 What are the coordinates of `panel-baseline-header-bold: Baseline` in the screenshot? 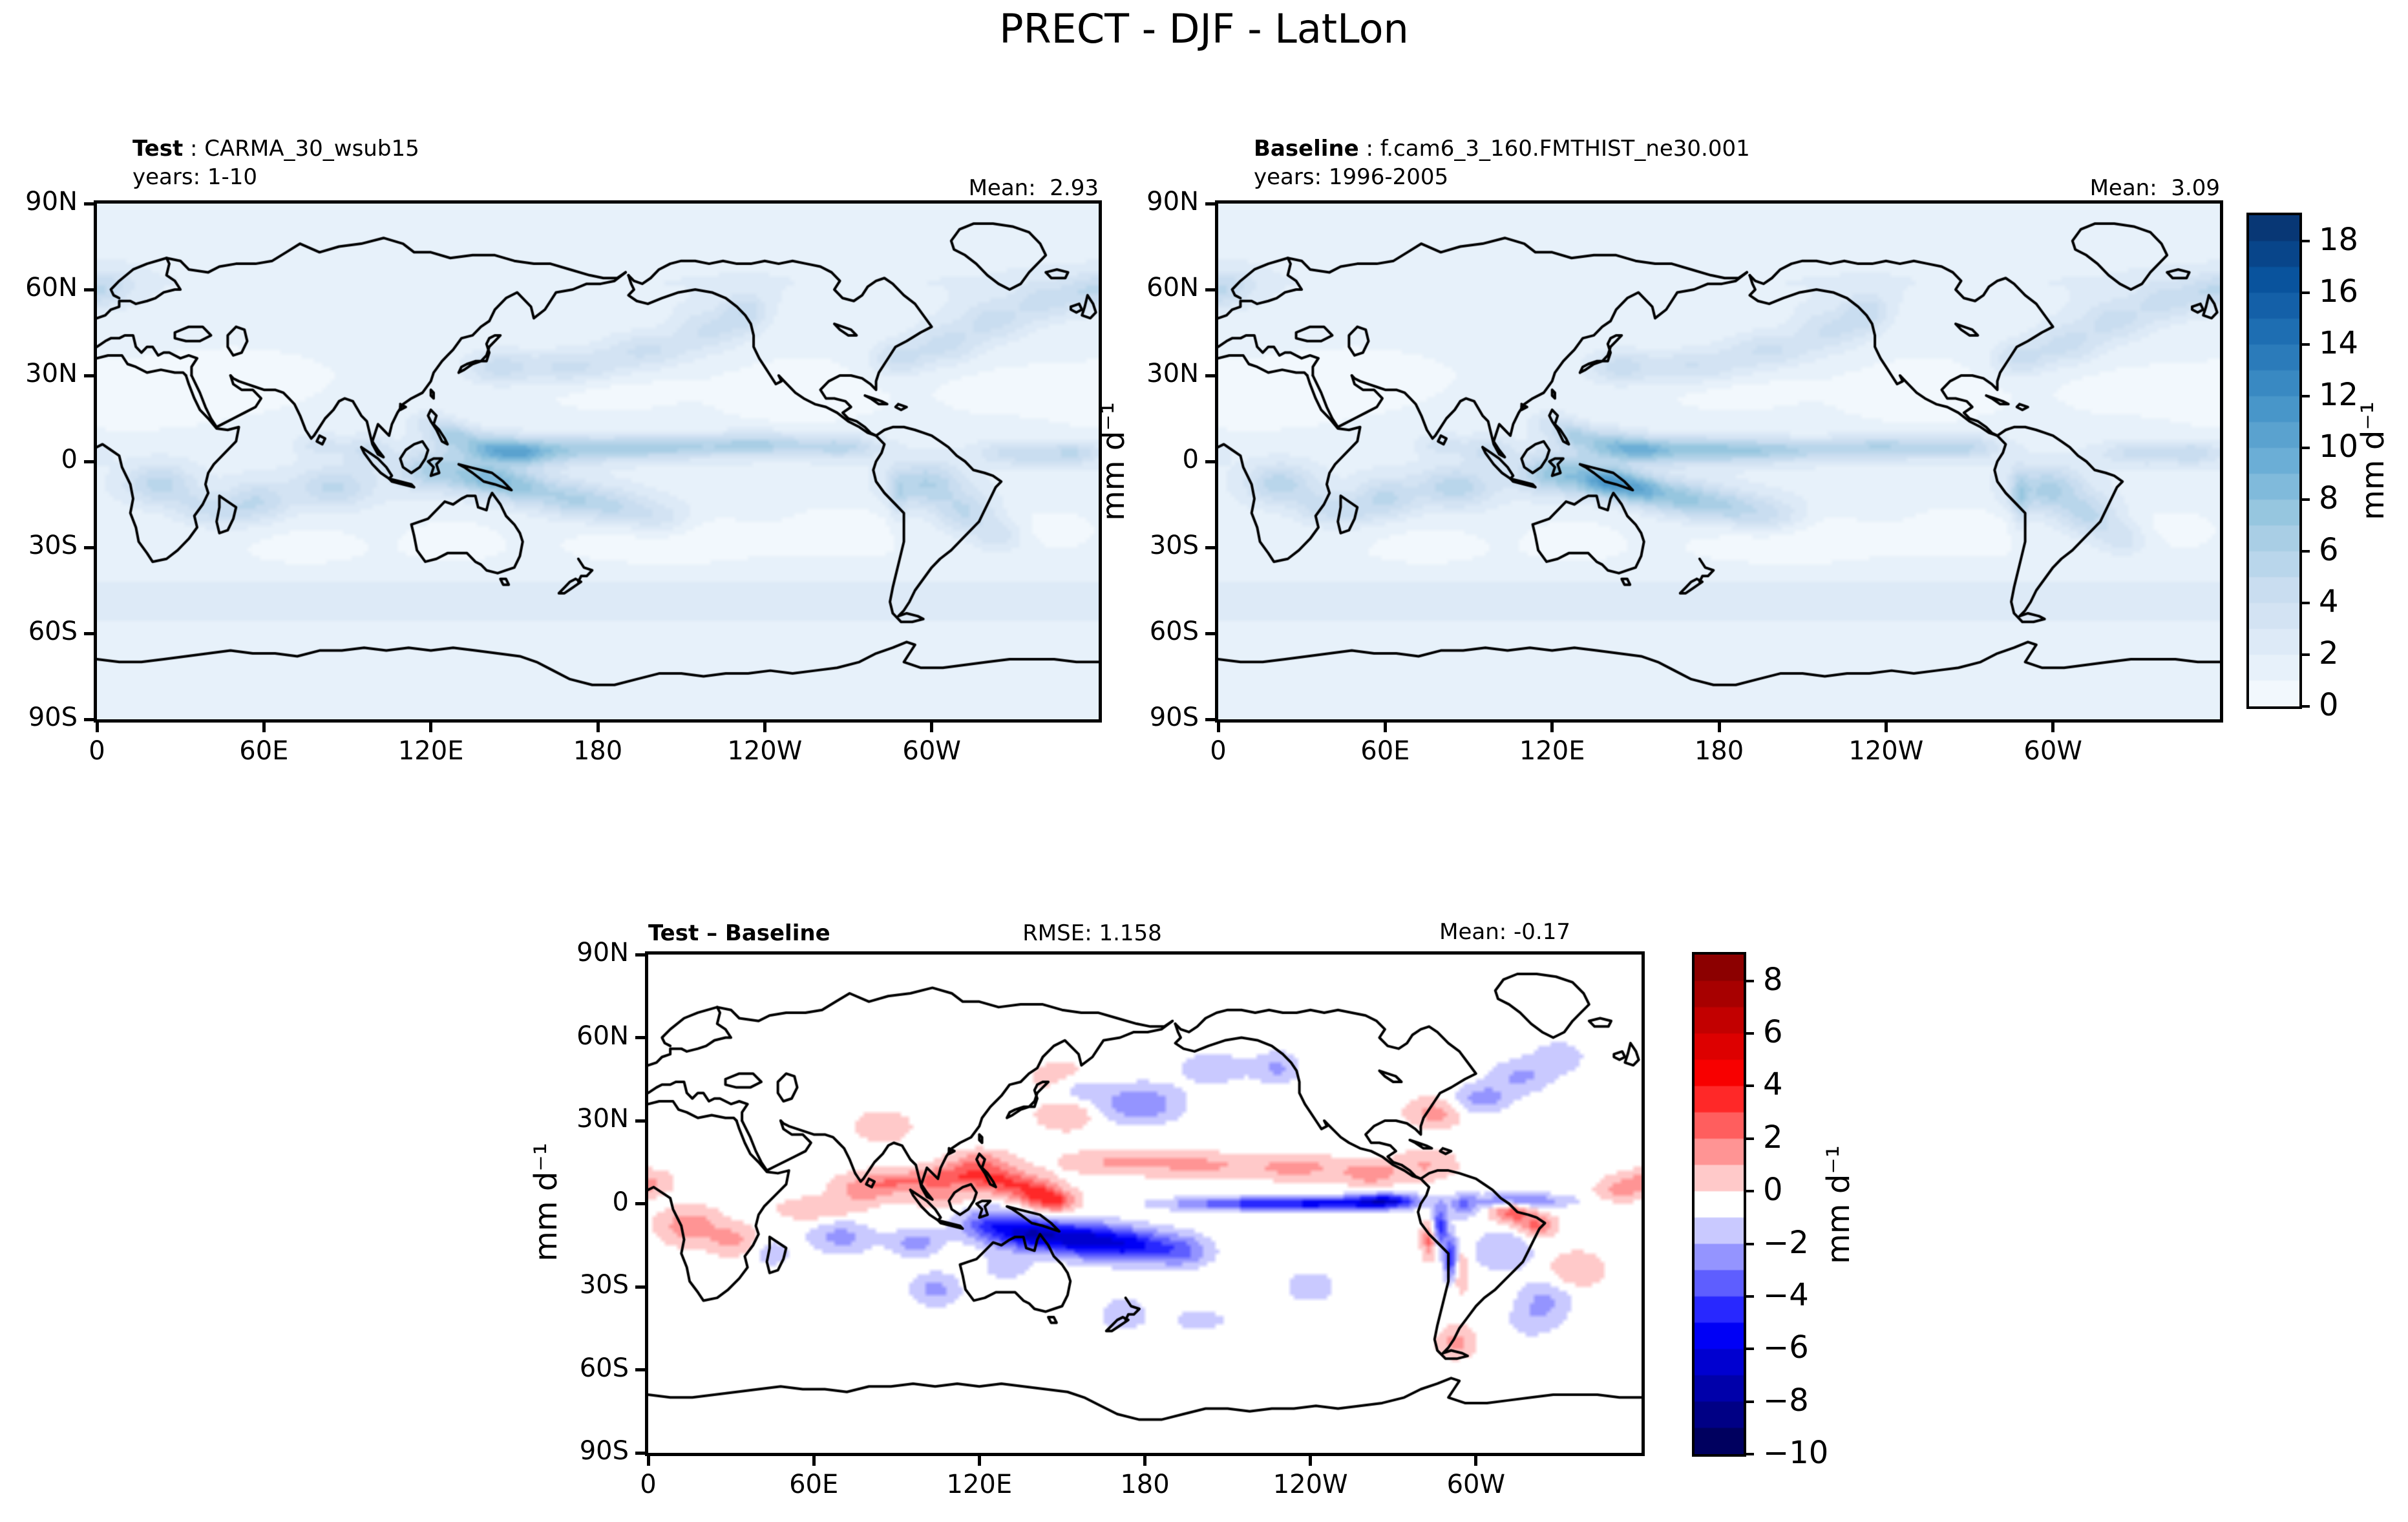 It's located at (1306, 149).